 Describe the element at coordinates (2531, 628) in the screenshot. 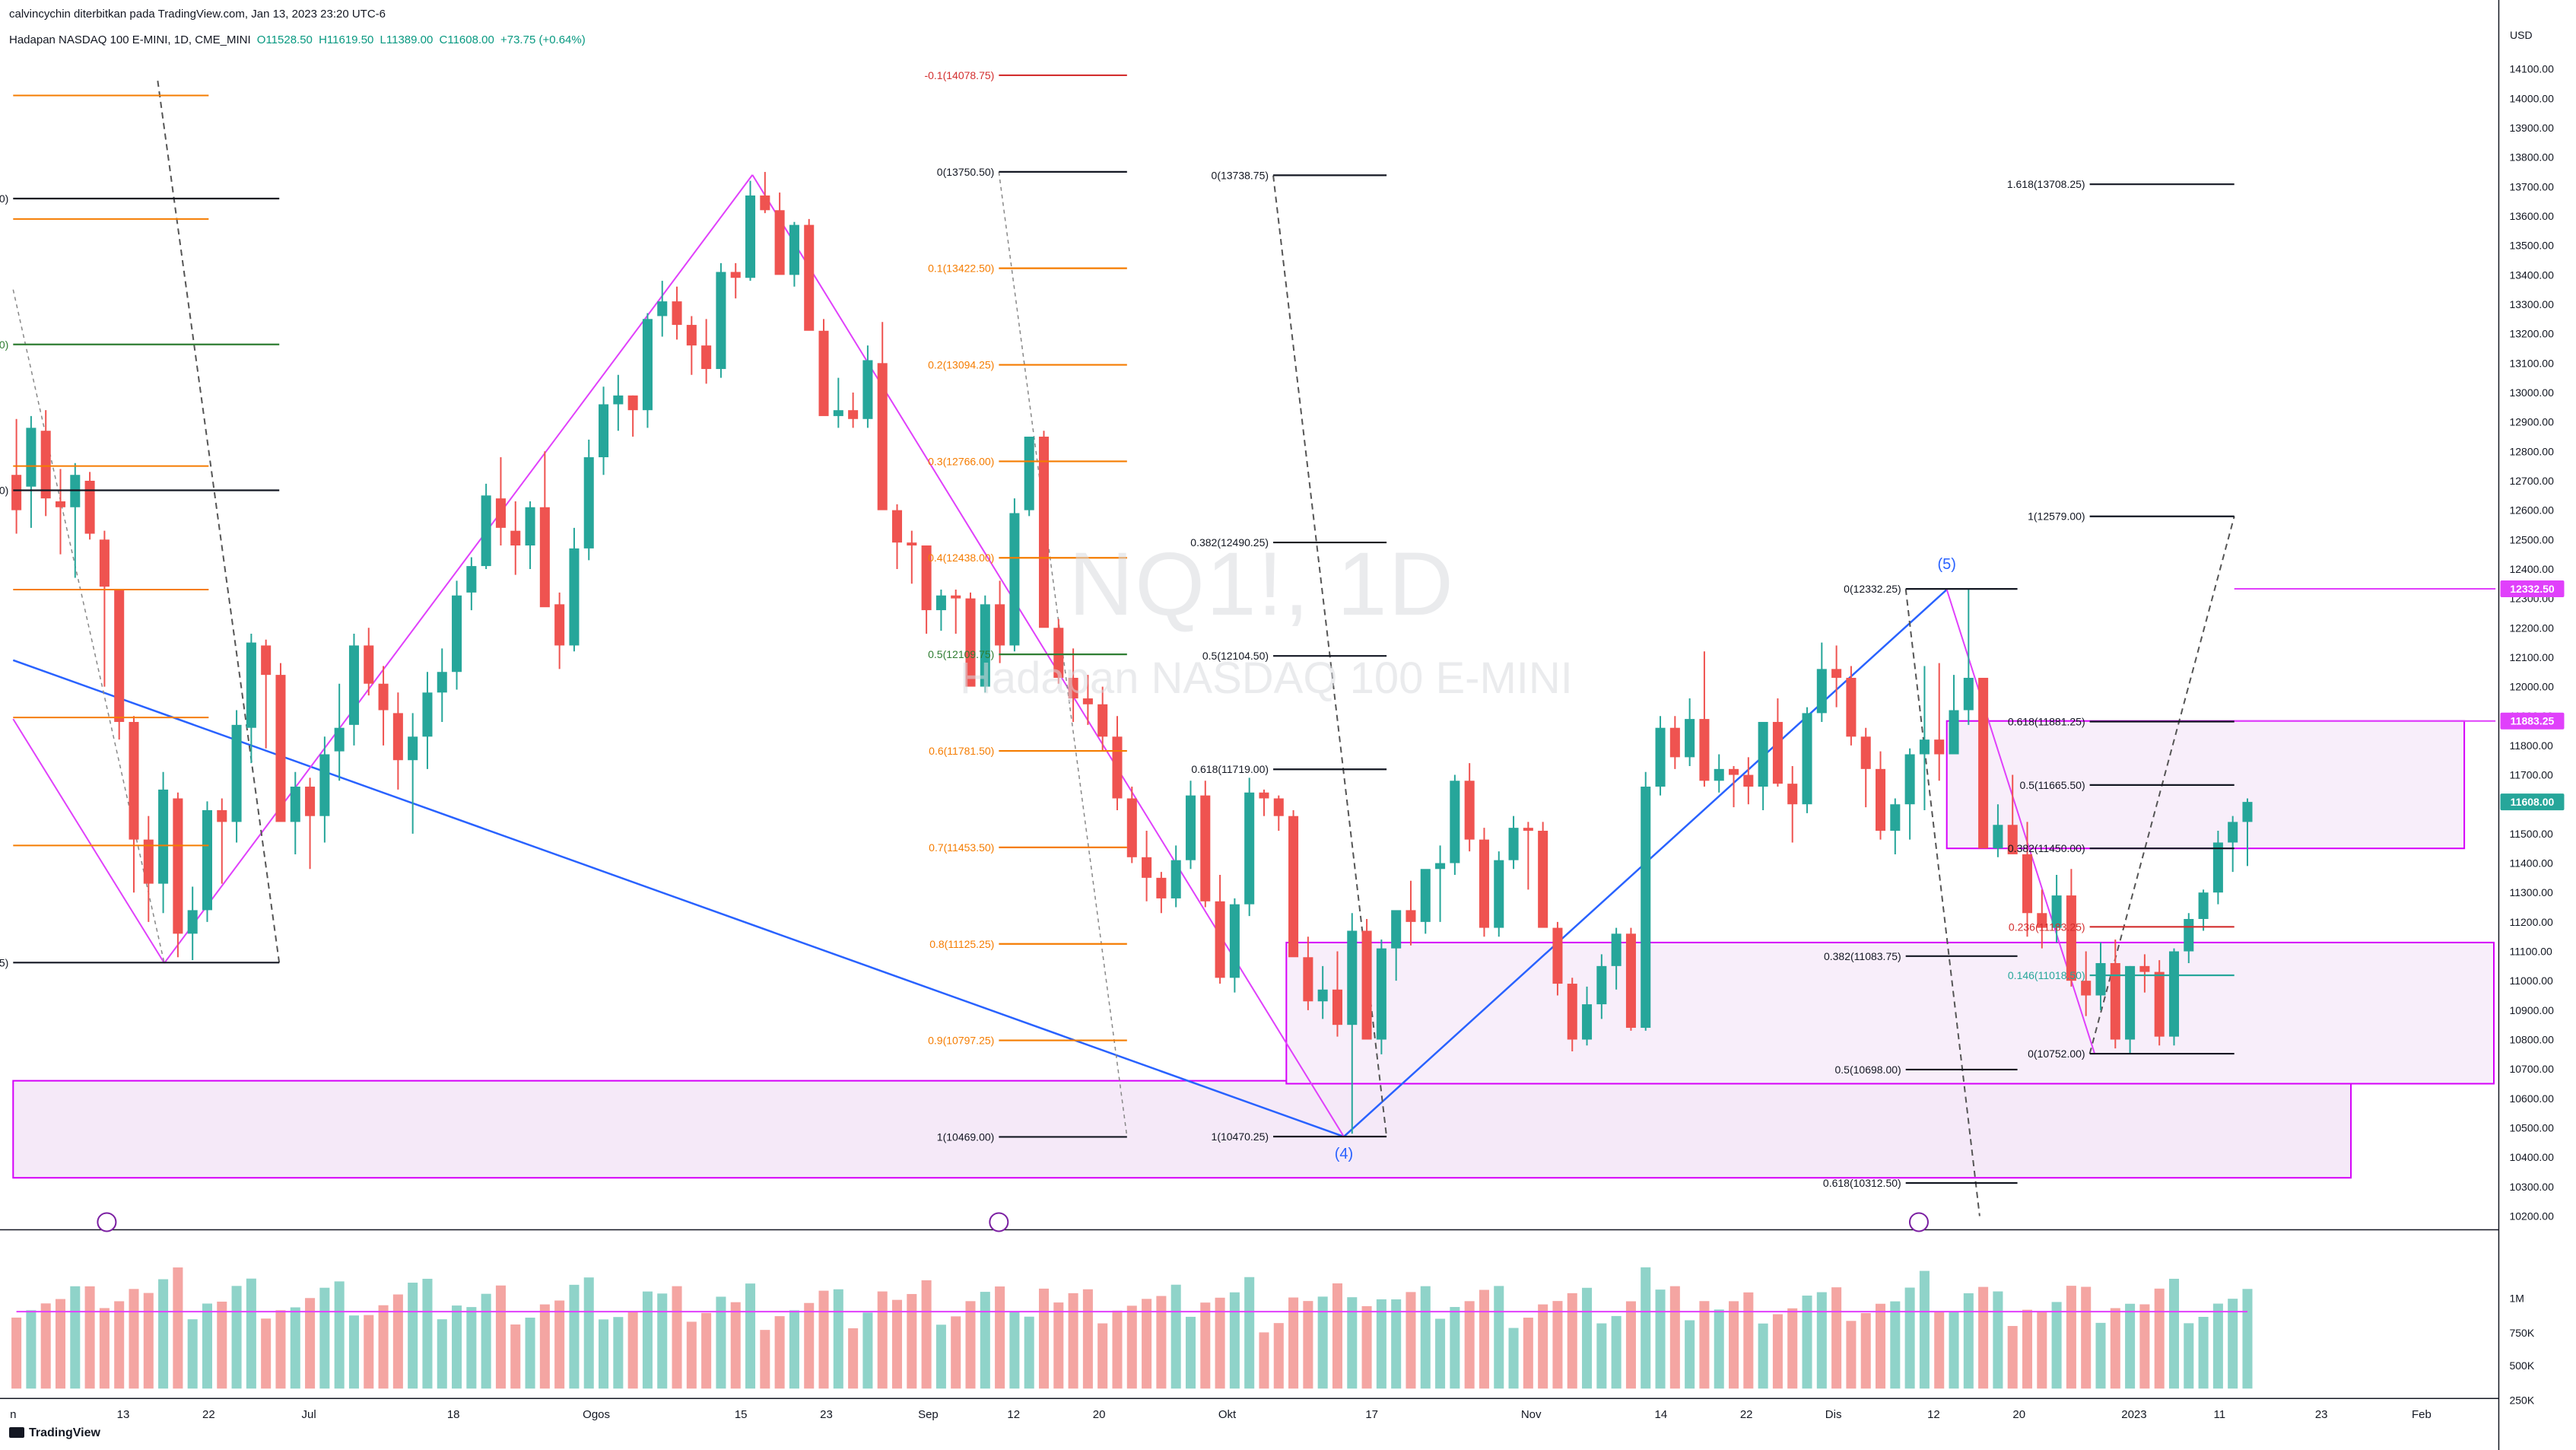

I see `y-tick-label: 12200.00` at that location.